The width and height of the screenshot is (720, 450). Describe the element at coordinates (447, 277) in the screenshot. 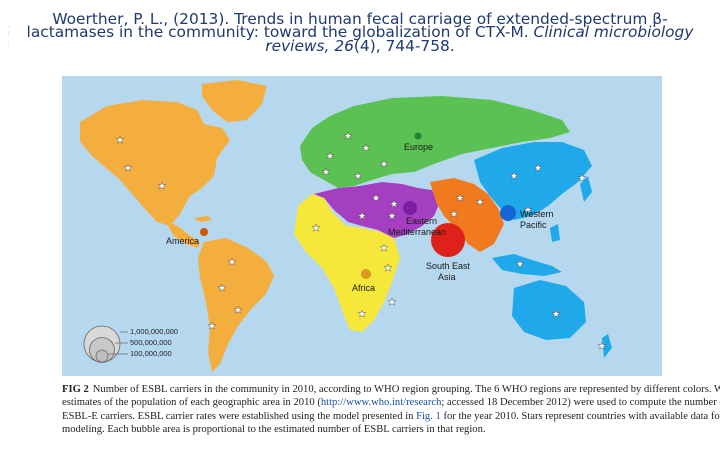

I see `label-sea-2: Asia` at that location.